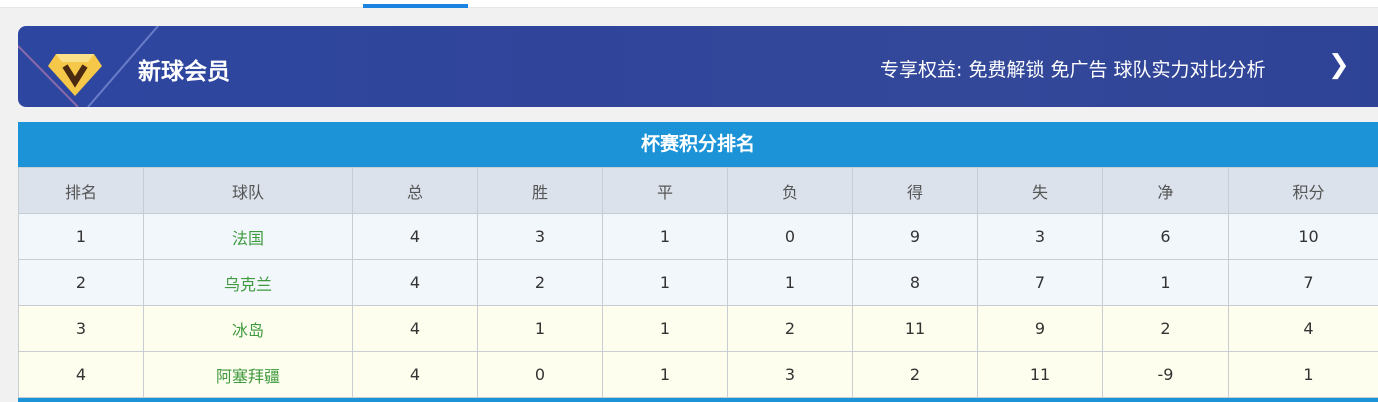  I want to click on column-header: 排名, so click(81, 191).